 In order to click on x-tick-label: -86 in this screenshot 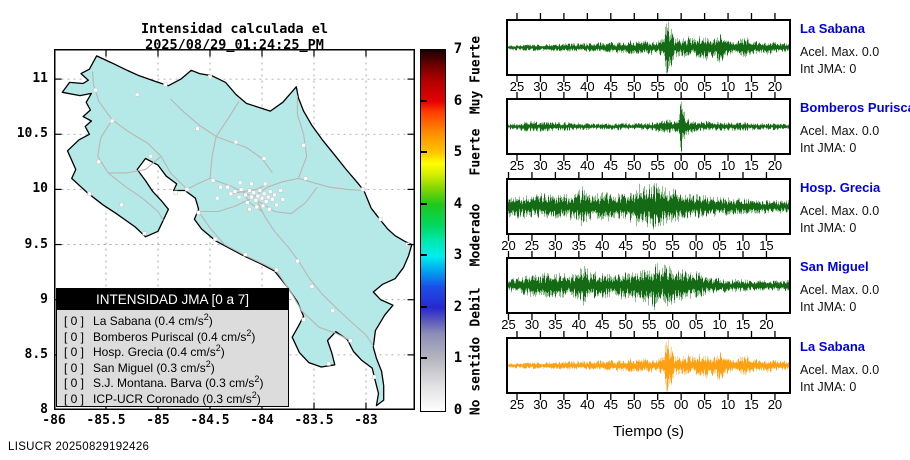, I will do `click(54, 420)`.